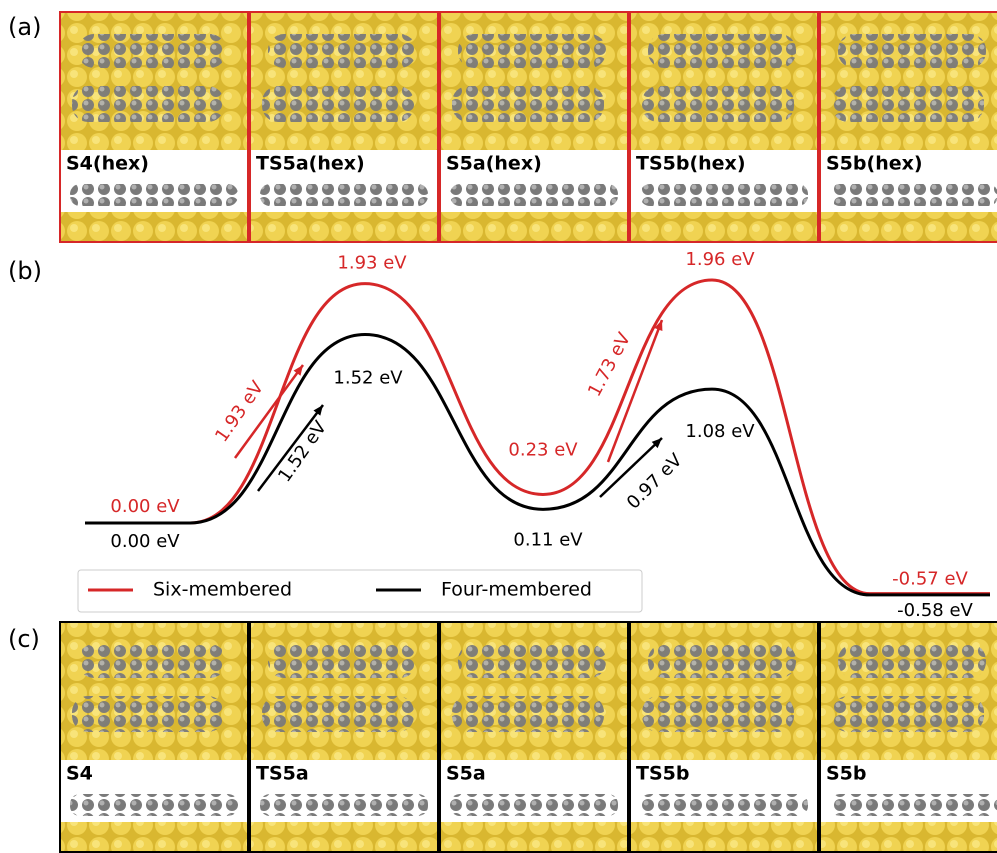 This screenshot has height=853, width=997. Describe the element at coordinates (360, 591) in the screenshot. I see `legend-box` at that location.